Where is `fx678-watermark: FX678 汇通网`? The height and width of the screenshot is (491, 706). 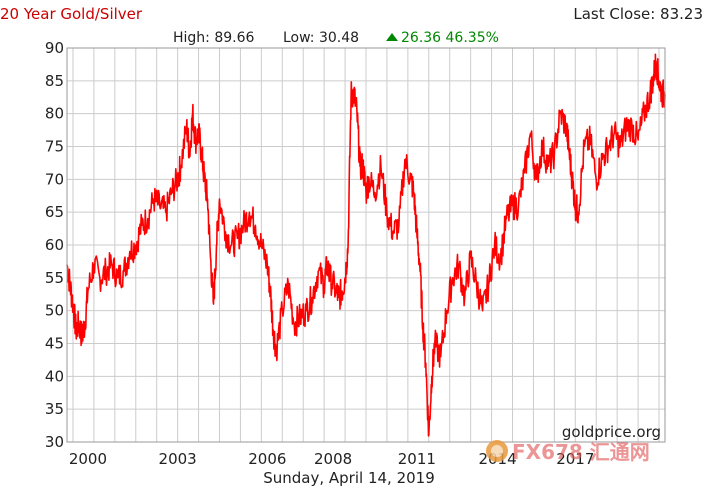
fx678-watermark: FX678 汇通网 is located at coordinates (568, 452).